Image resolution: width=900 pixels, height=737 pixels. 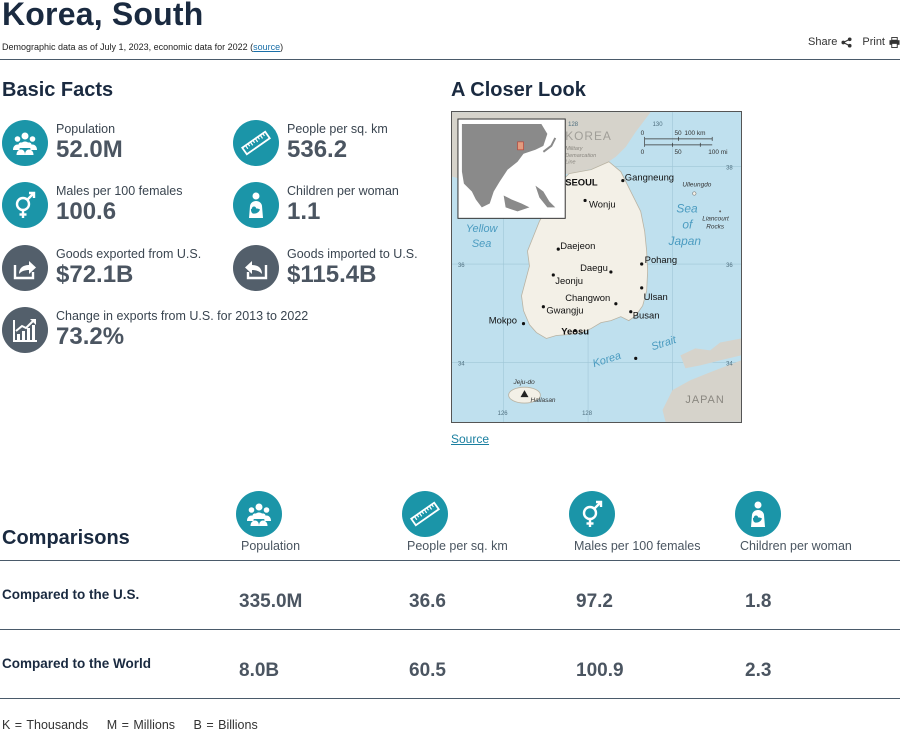 I want to click on svg-text: Yeosu, so click(x=575, y=331).